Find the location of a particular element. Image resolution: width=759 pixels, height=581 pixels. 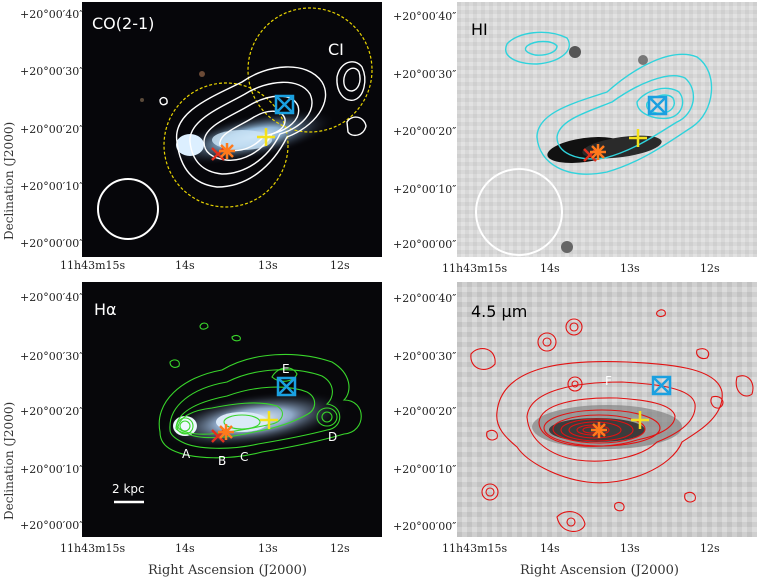

ci-annotation: CI is located at coordinates (336, 49).